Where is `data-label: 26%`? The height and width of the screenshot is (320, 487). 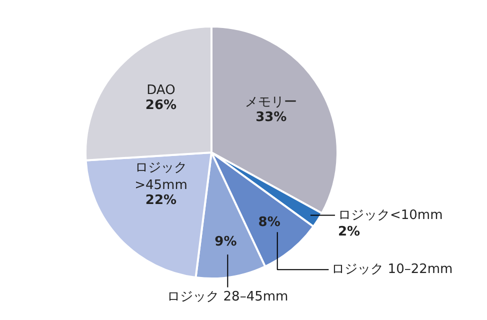 data-label: 26% is located at coordinates (161, 106).